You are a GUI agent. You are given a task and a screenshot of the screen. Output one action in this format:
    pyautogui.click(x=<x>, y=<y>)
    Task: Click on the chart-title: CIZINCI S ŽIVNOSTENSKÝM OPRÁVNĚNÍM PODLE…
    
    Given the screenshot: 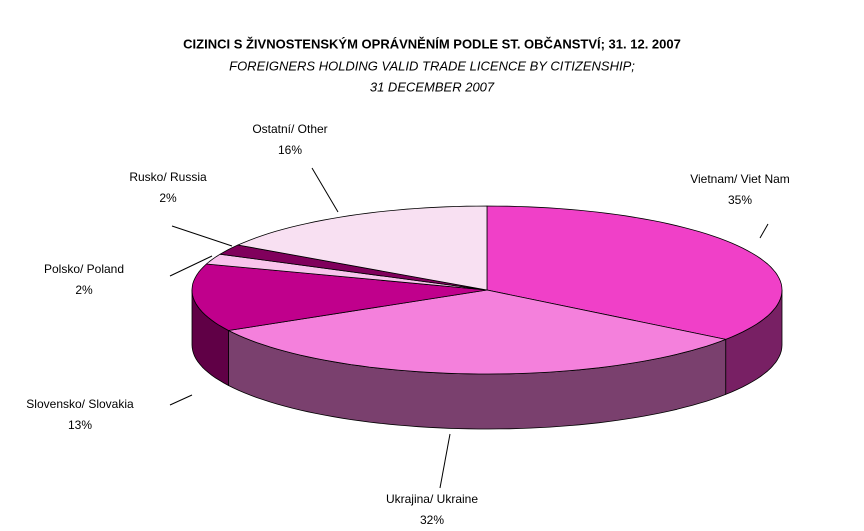 What is the action you would take?
    pyautogui.click(x=432, y=43)
    